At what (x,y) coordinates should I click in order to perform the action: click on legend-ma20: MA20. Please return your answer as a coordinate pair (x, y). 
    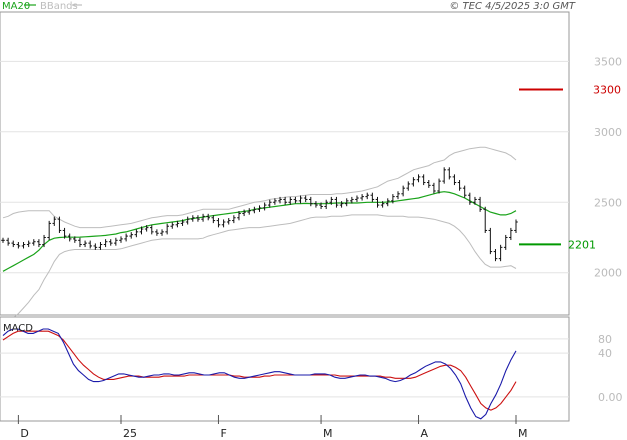
    Looking at the image, I should click on (16, 6).